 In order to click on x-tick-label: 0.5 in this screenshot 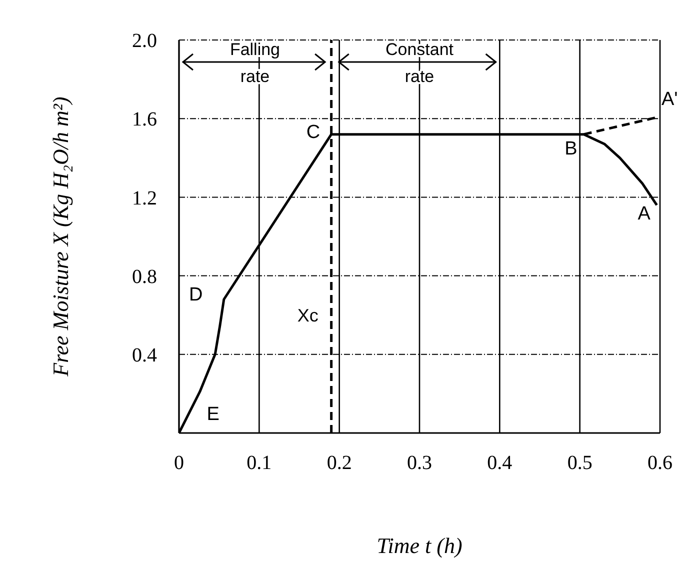, I will do `click(579, 463)`.